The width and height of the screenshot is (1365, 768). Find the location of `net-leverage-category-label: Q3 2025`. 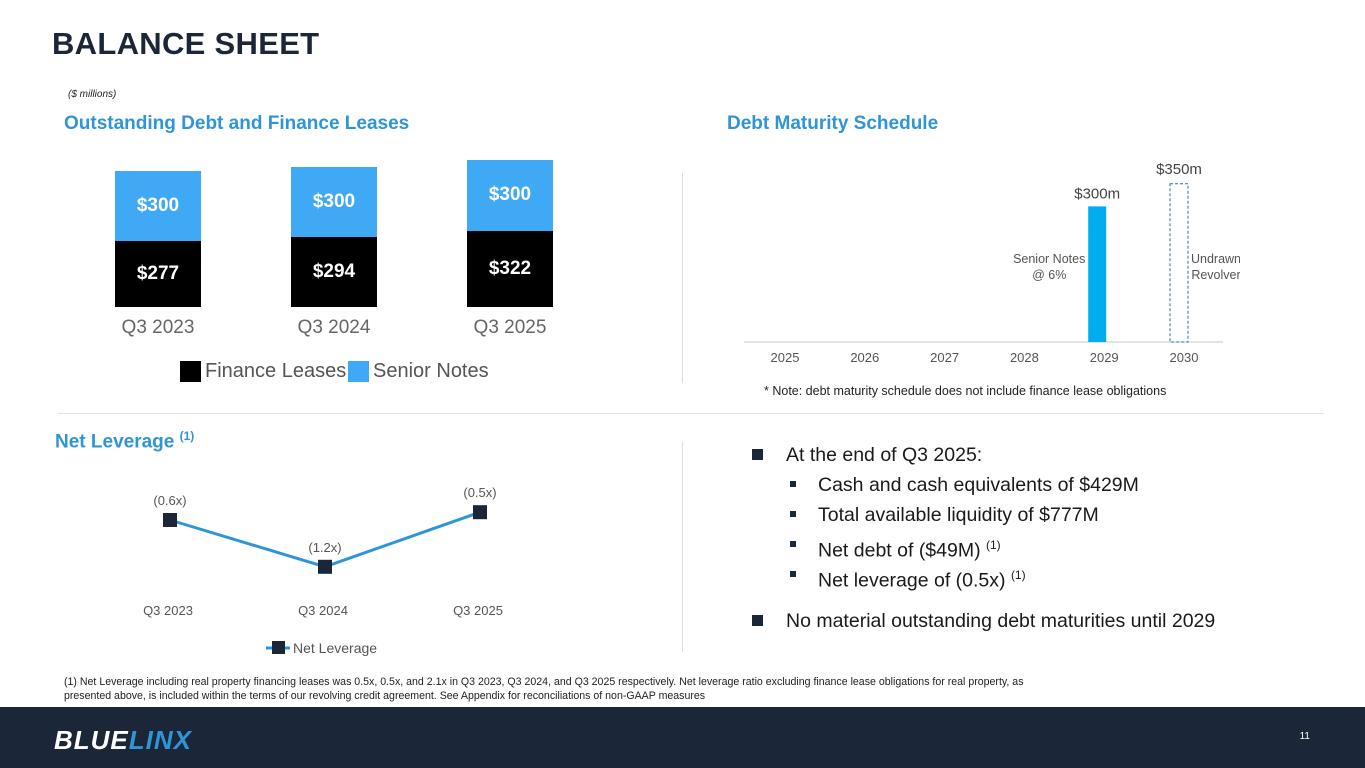

net-leverage-category-label: Q3 2025 is located at coordinates (478, 610).